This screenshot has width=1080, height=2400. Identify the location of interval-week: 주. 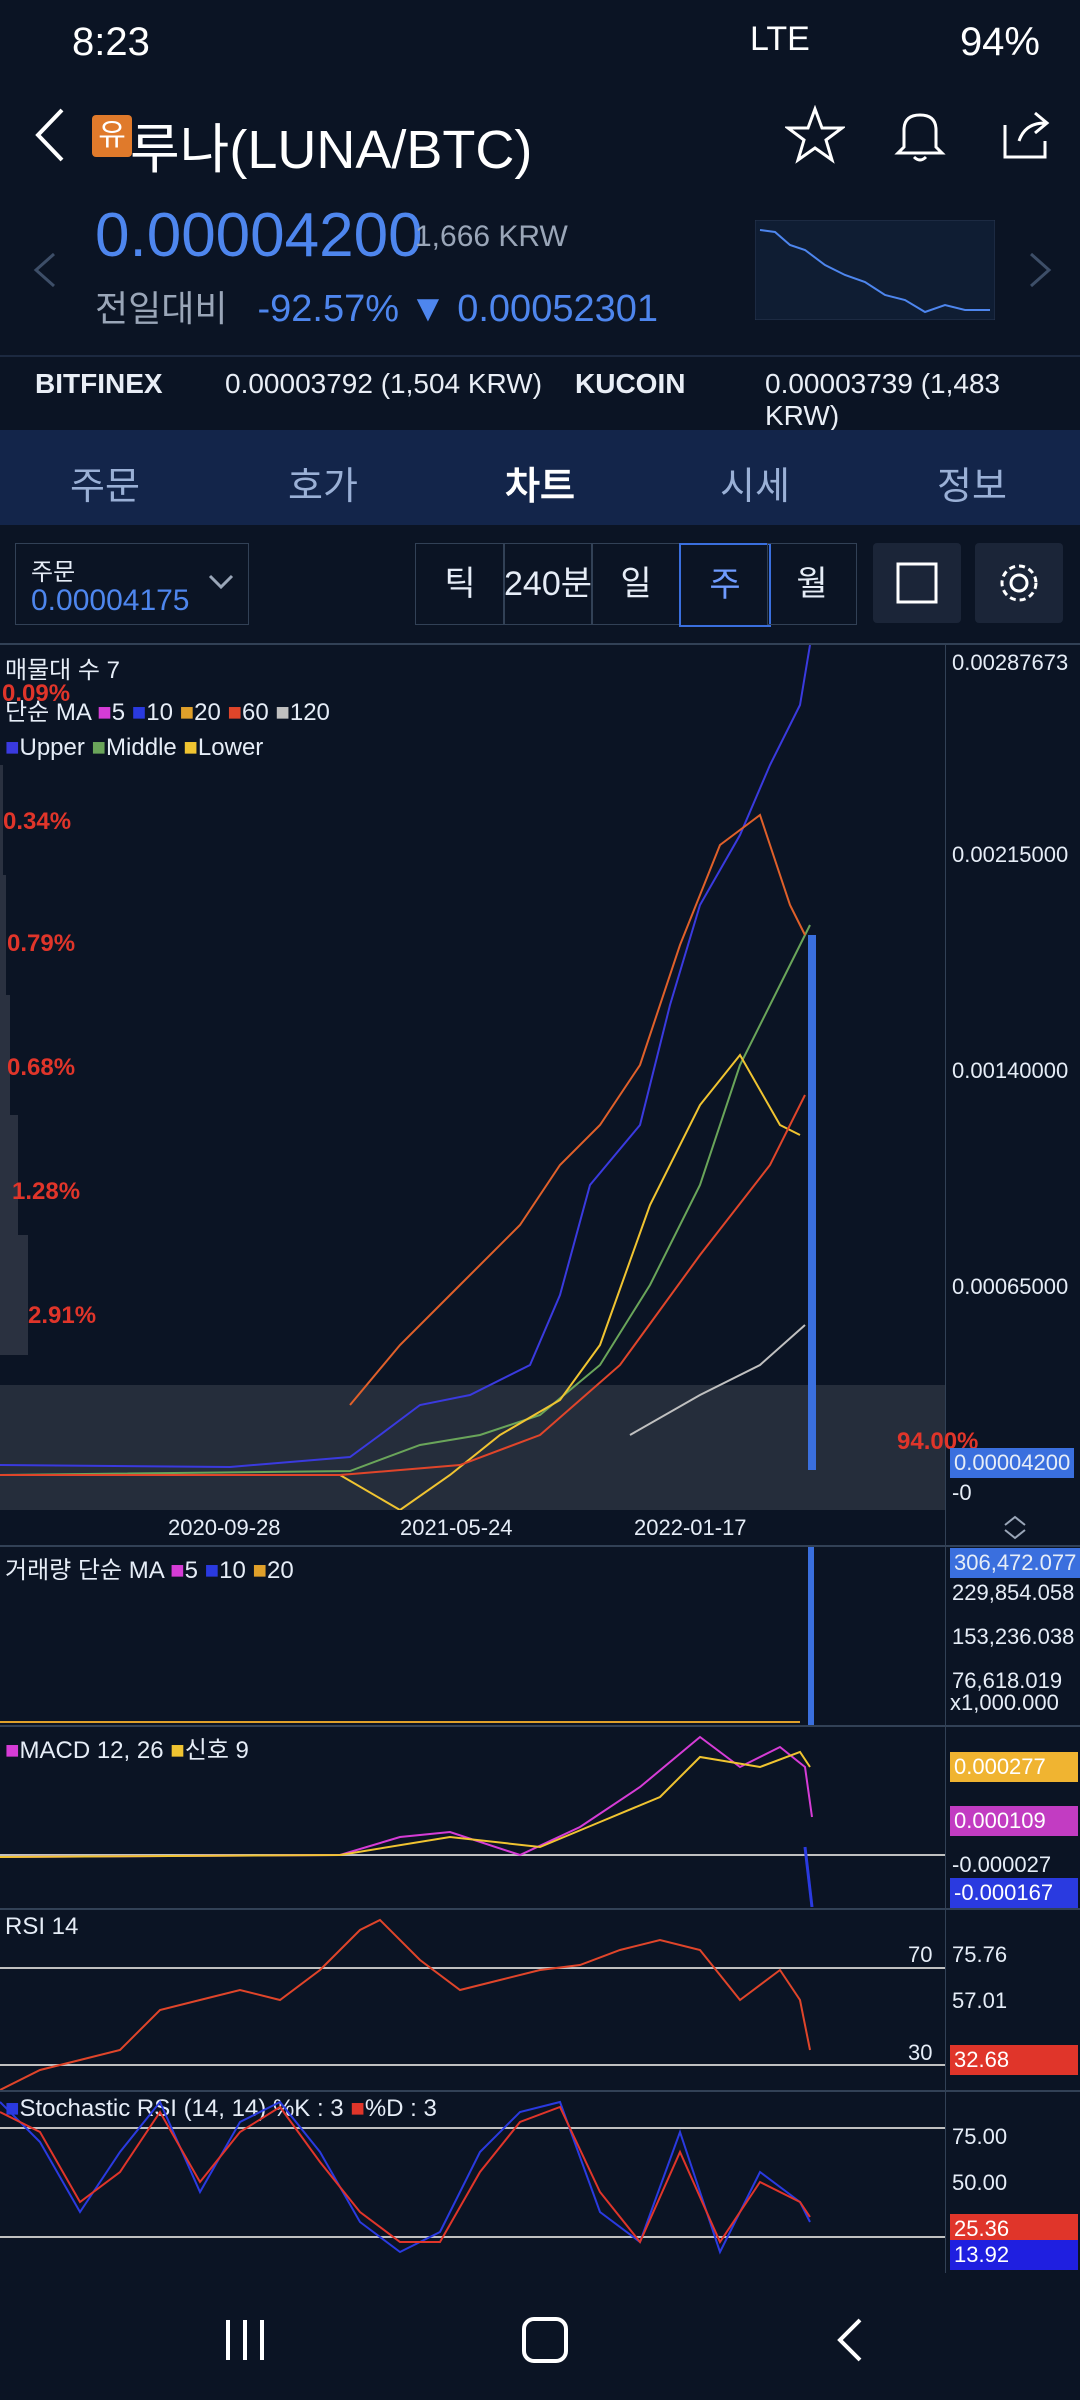
(725, 585).